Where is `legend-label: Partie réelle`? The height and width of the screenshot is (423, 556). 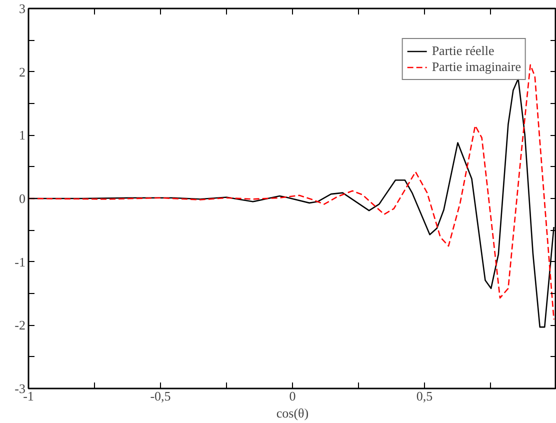
legend-label: Partie réelle is located at coordinates (463, 51).